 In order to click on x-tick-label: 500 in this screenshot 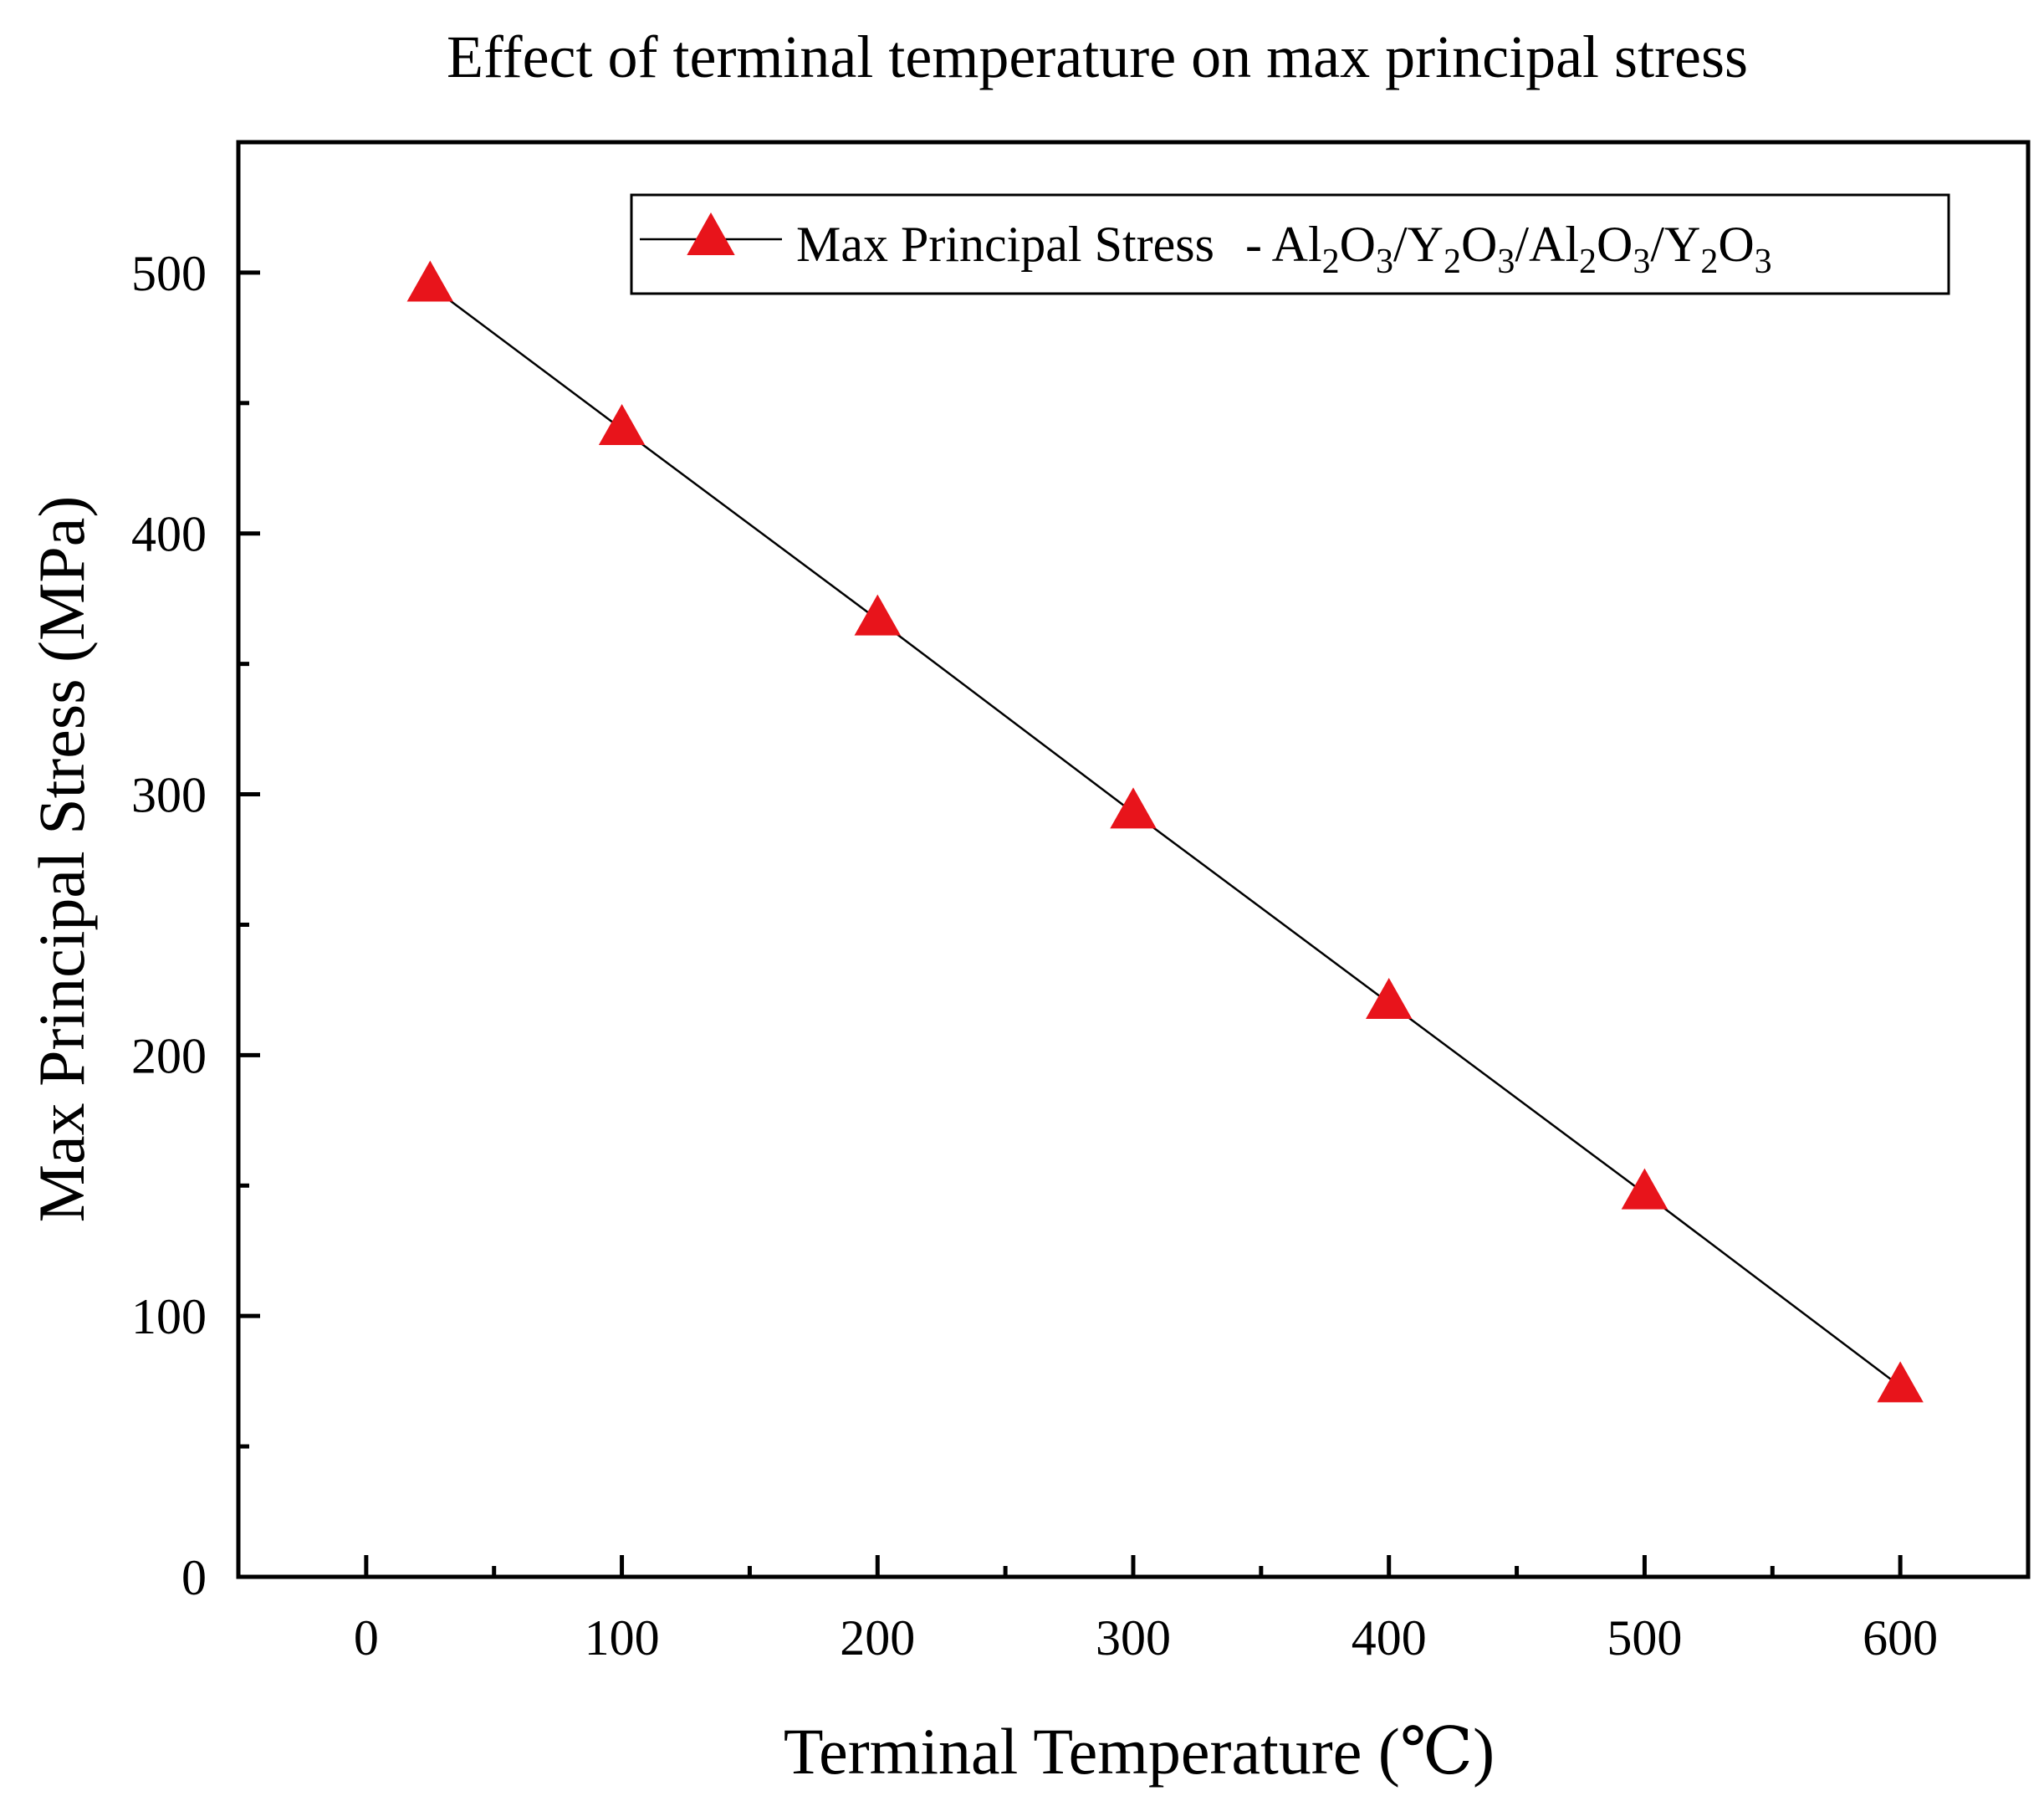, I will do `click(1644, 1638)`.